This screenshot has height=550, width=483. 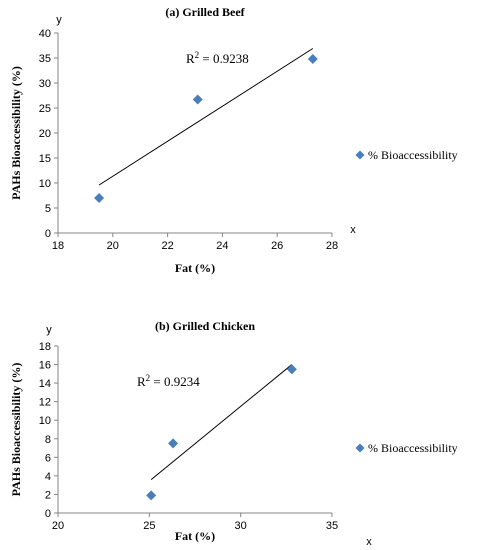 I want to click on x-tick-label: 22, so click(x=167, y=246).